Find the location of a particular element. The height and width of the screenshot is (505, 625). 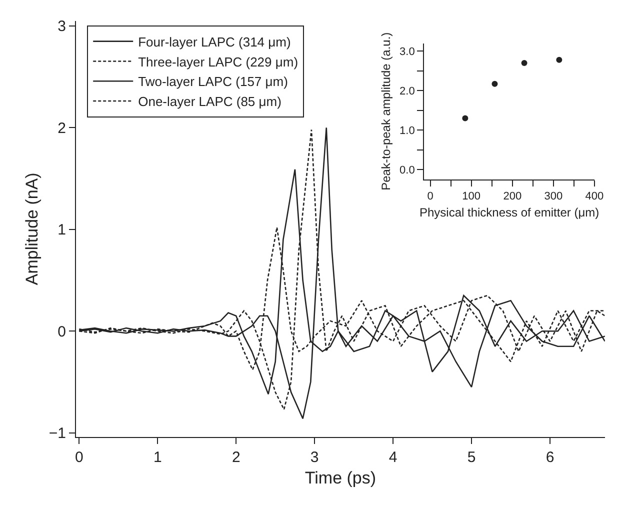

x-tick-label: 1 is located at coordinates (157, 457).